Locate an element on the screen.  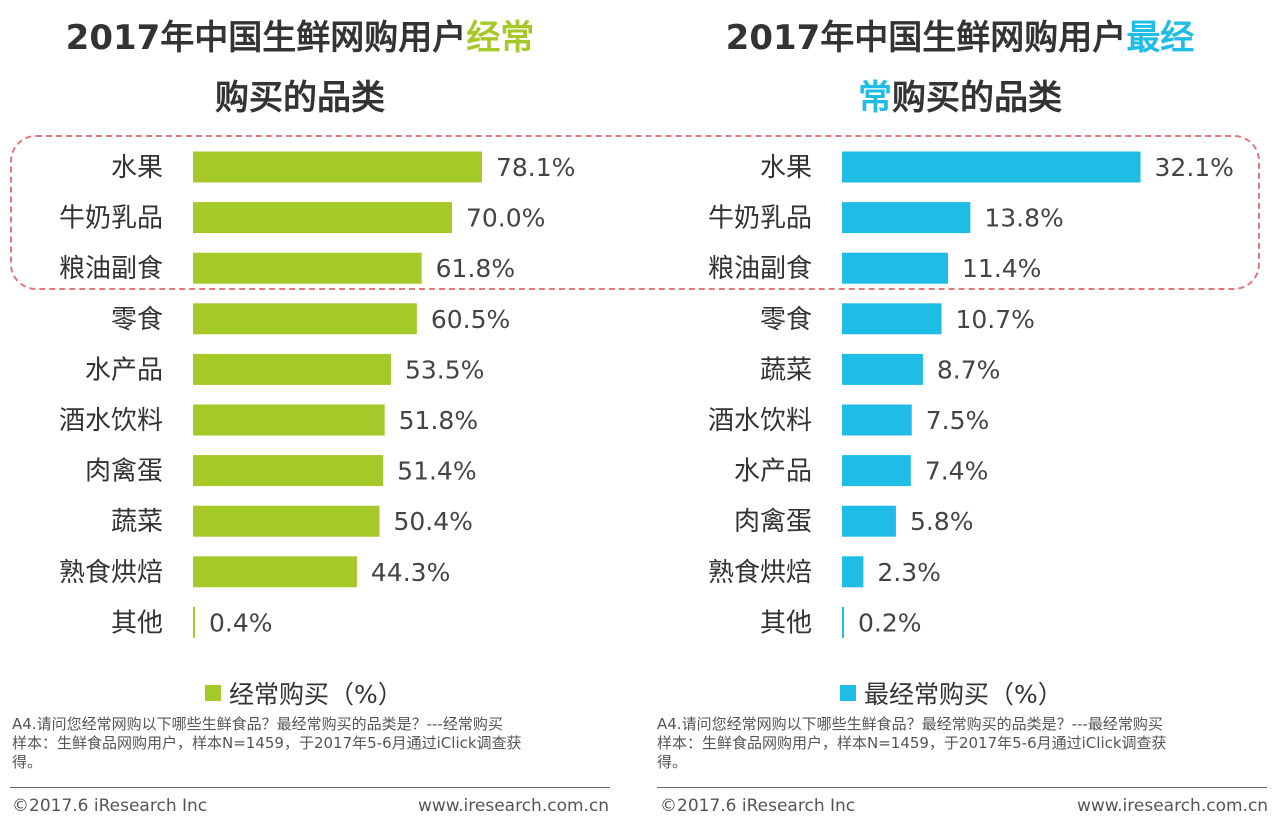
right-category-label-9: 其他 is located at coordinates (786, 623).